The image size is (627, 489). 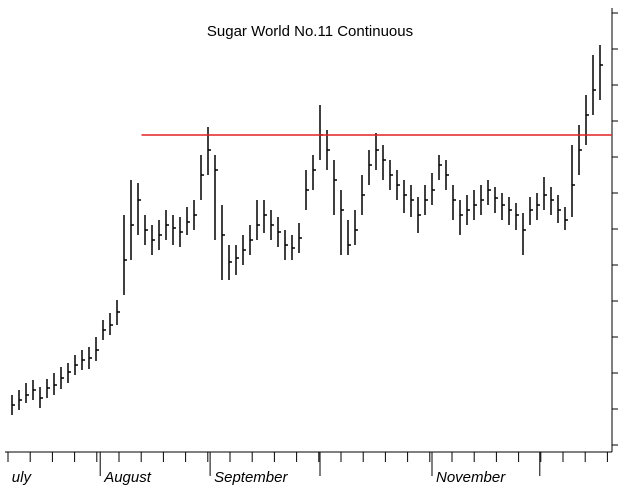 What do you see at coordinates (471, 477) in the screenshot?
I see `x-tick-label: November` at bounding box center [471, 477].